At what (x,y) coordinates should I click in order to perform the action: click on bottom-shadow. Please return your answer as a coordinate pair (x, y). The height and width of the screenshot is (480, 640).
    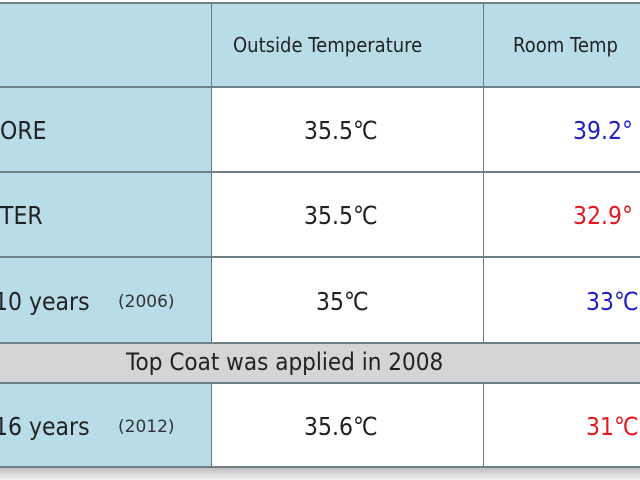
    Looking at the image, I should click on (320, 474).